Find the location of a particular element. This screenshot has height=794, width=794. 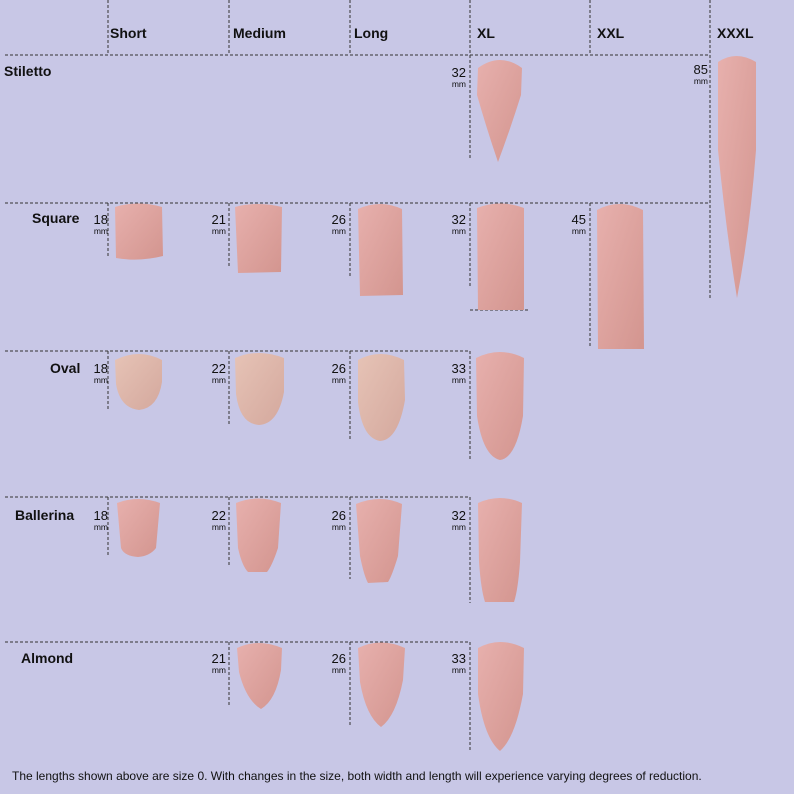

length-square-xxl: 45 mm is located at coordinates (578, 224).